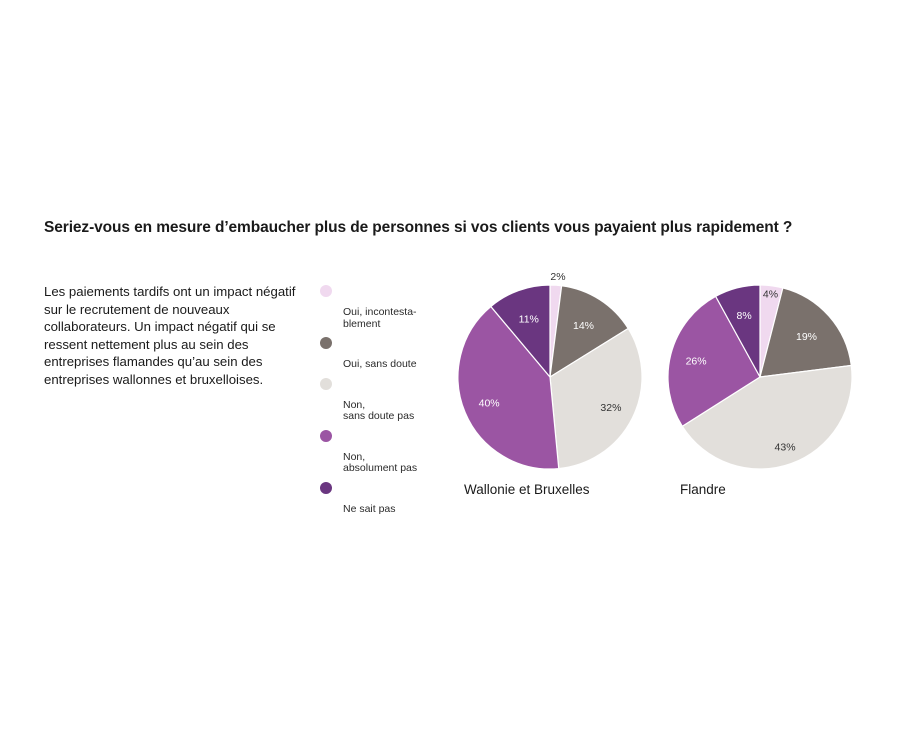  I want to click on pie-label-oui-sans-doute: 19%, so click(806, 337).